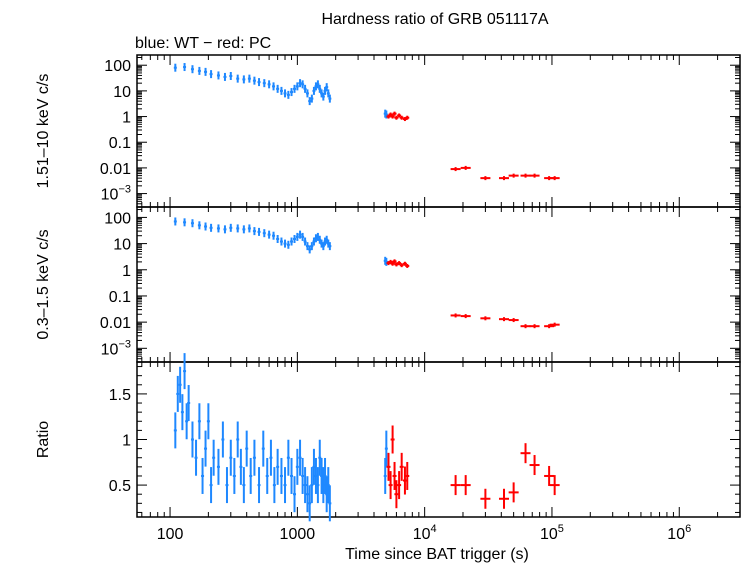 The height and width of the screenshot is (566, 742). Describe the element at coordinates (434, 19) in the screenshot. I see `chart-title: Hardness ratio of GRB 051117A` at that location.